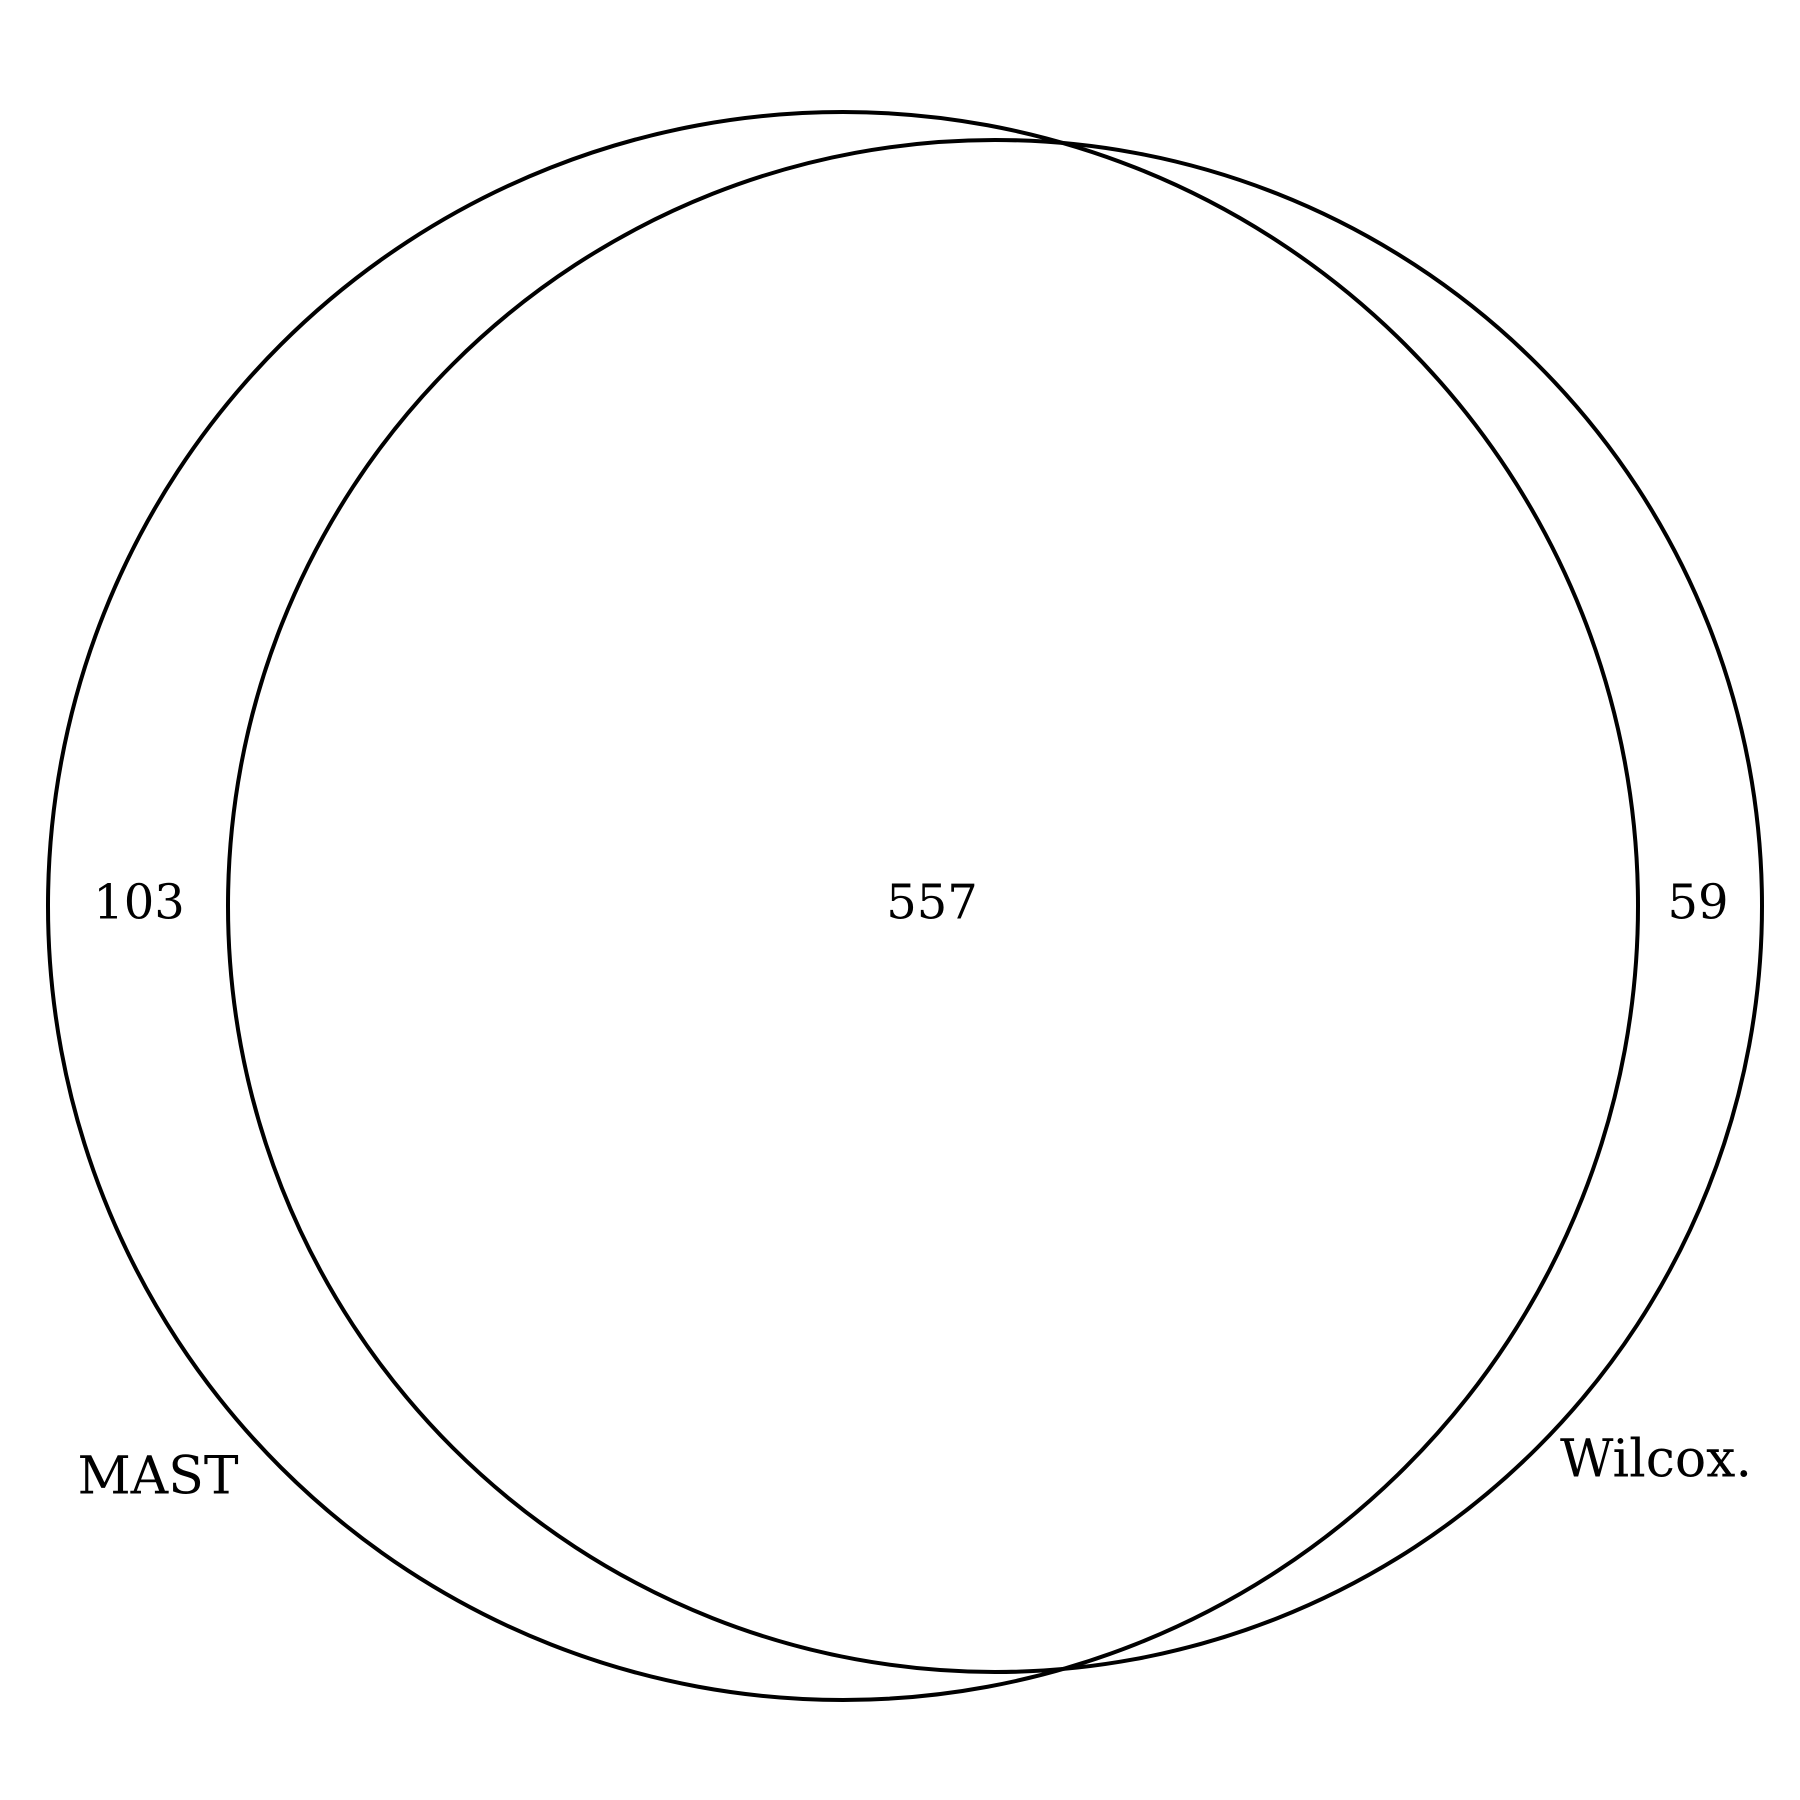  What do you see at coordinates (1697, 903) in the screenshot?
I see `wilcox-only-count: 59` at bounding box center [1697, 903].